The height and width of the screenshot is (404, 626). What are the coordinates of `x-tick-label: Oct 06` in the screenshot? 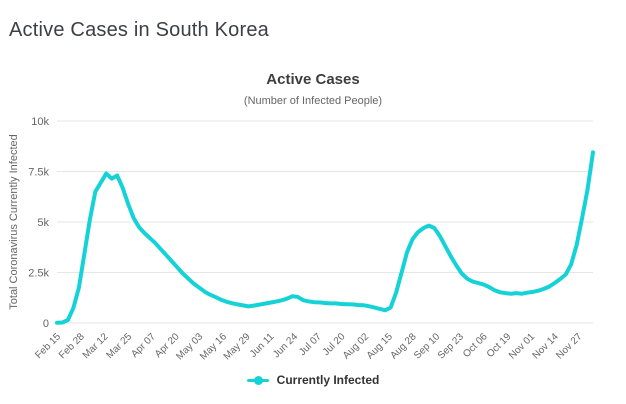 It's located at (475, 345).